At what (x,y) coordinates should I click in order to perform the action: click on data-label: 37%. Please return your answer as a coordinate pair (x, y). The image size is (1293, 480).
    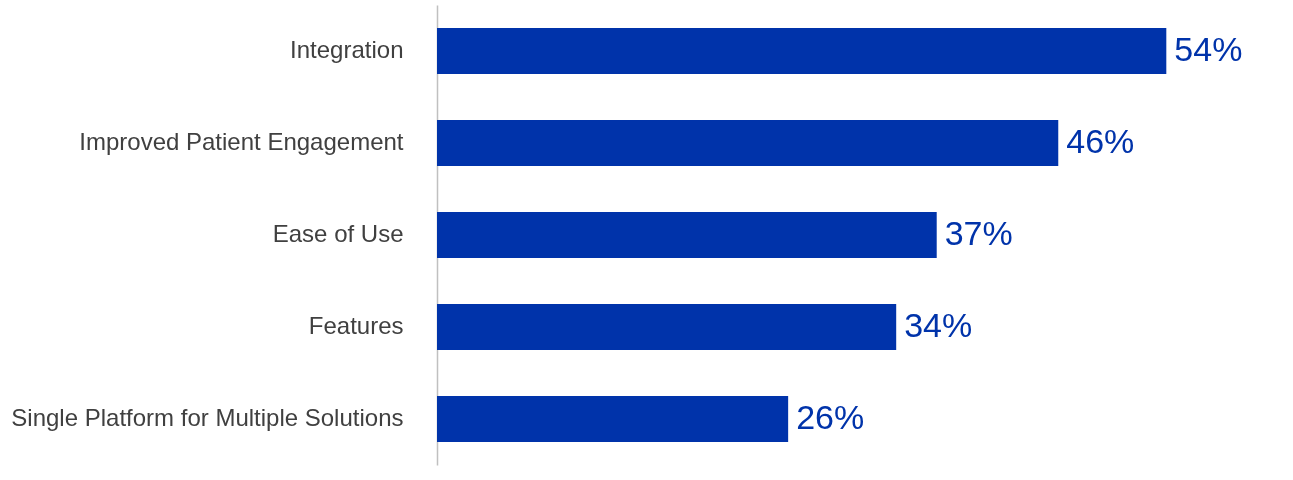
    Looking at the image, I should click on (978, 233).